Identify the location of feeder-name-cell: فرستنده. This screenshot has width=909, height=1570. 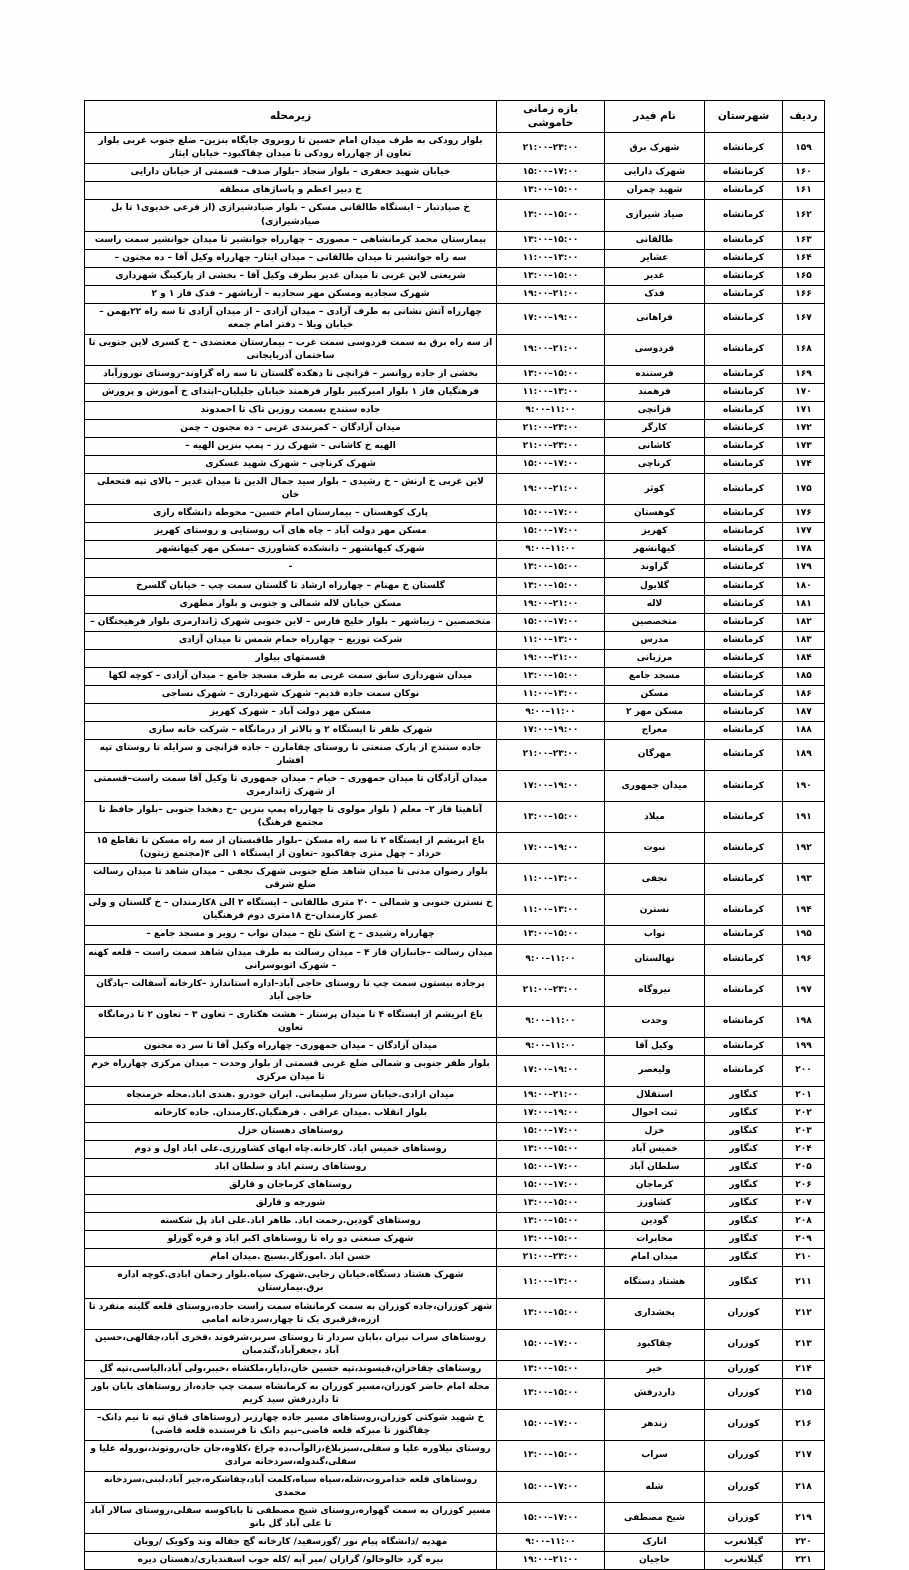
(654, 374).